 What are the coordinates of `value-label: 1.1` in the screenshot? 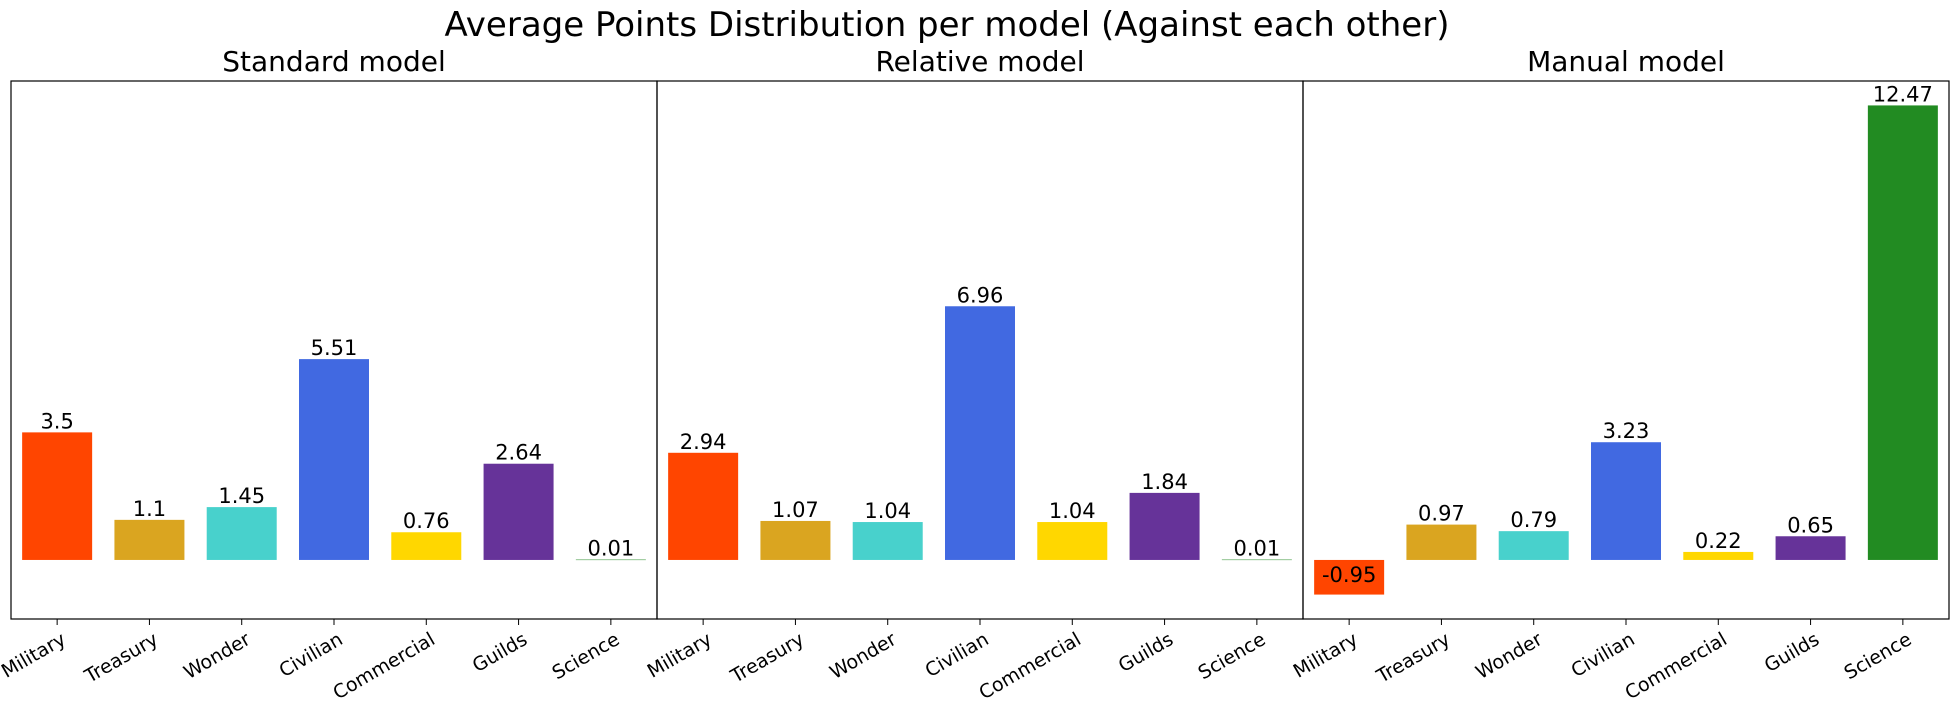 It's located at (149, 509).